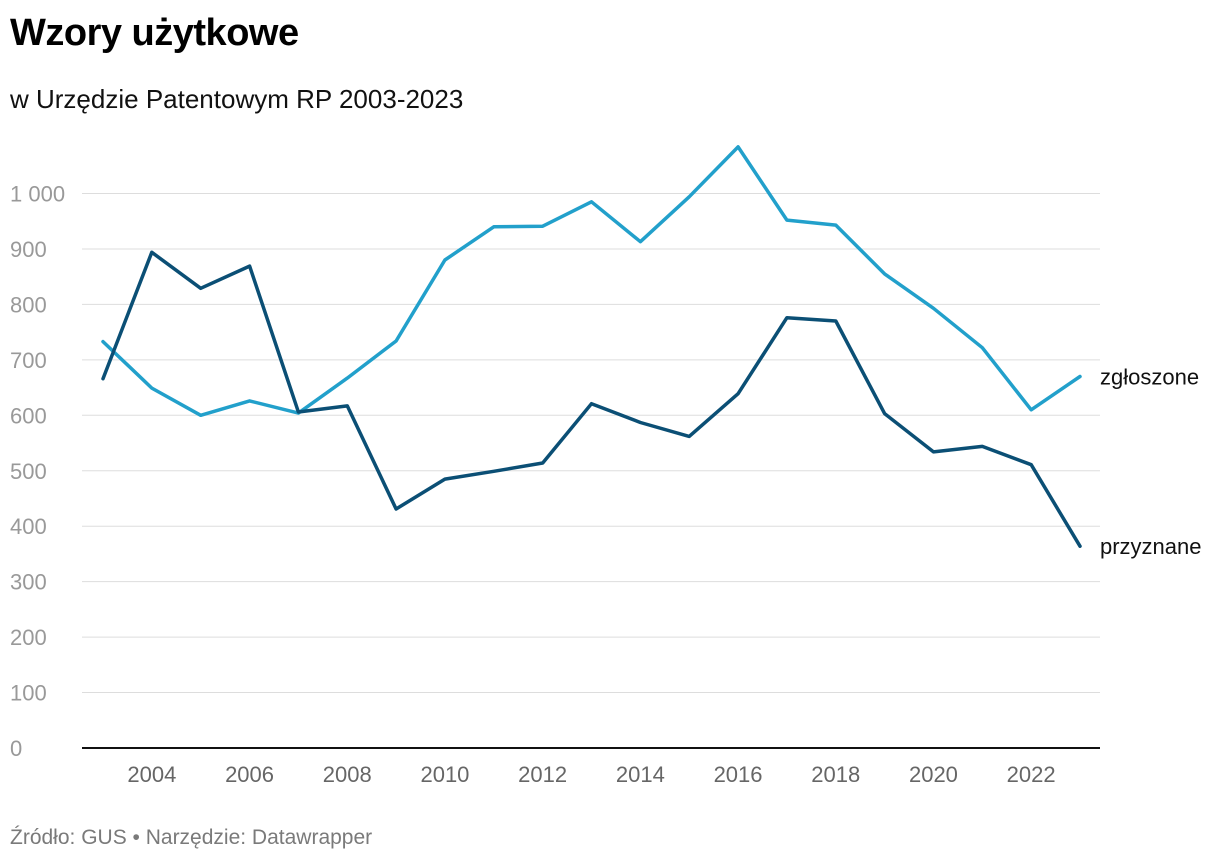 The width and height of the screenshot is (1220, 864). I want to click on y-tick-label: 800, so click(28, 304).